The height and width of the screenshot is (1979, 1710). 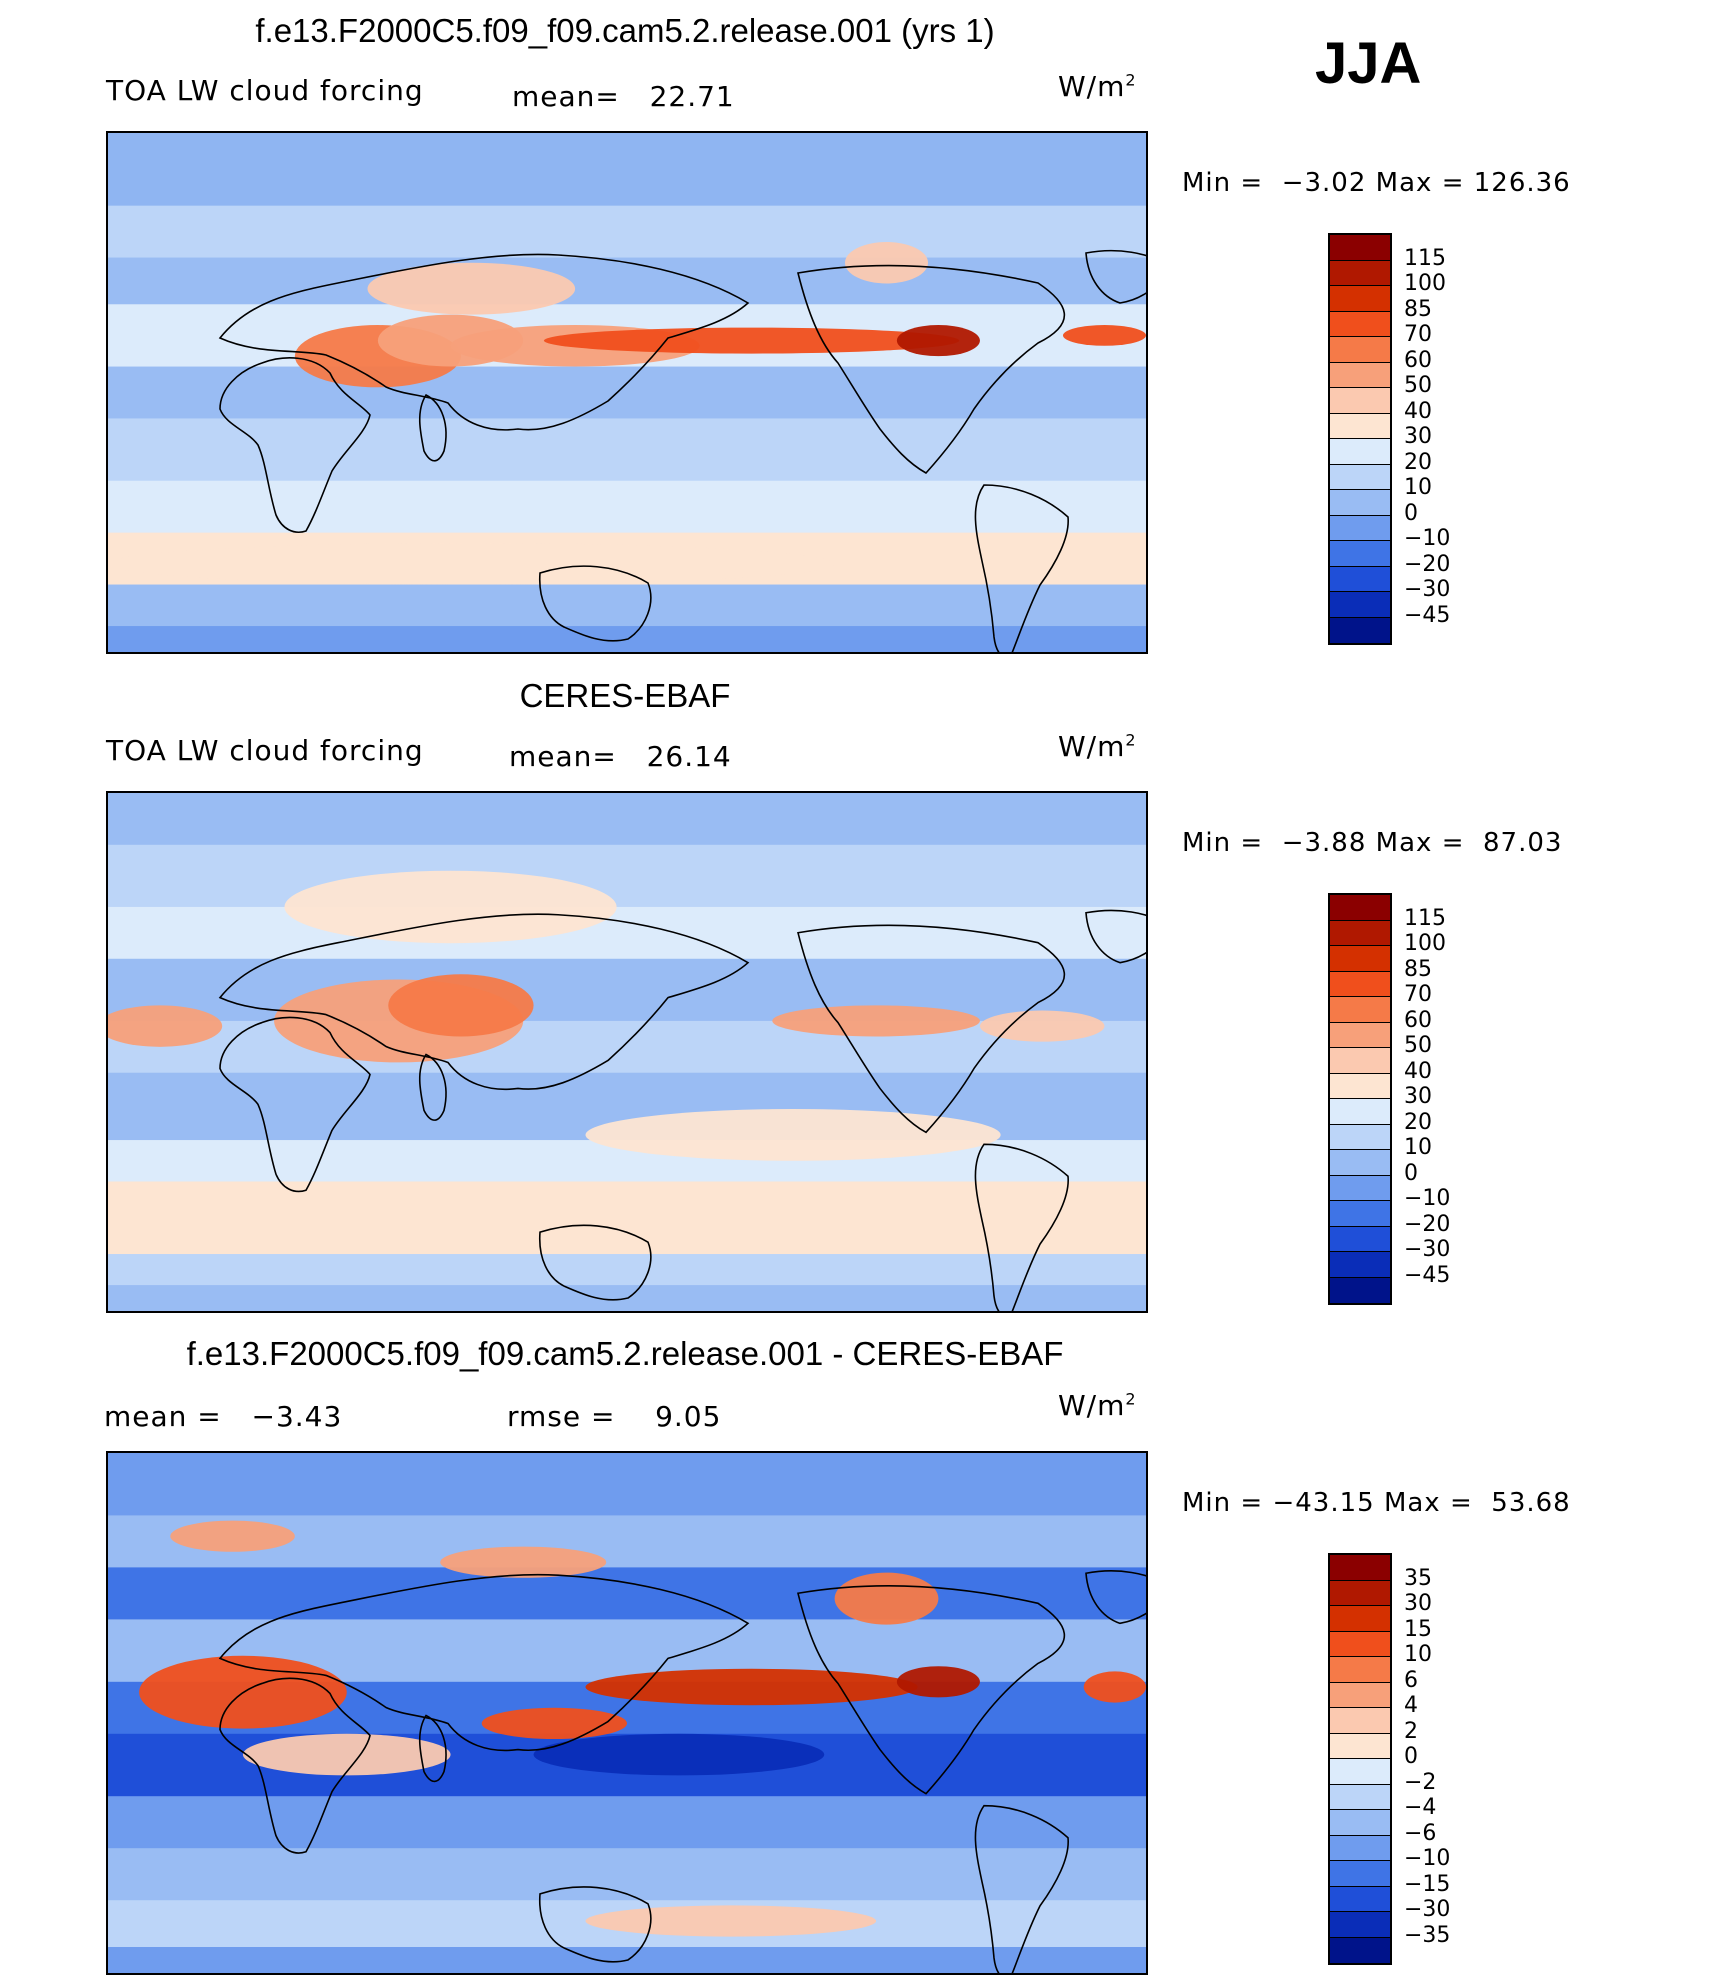 What do you see at coordinates (1425, 258) in the screenshot?
I see `colorbar-tick-label: 115` at bounding box center [1425, 258].